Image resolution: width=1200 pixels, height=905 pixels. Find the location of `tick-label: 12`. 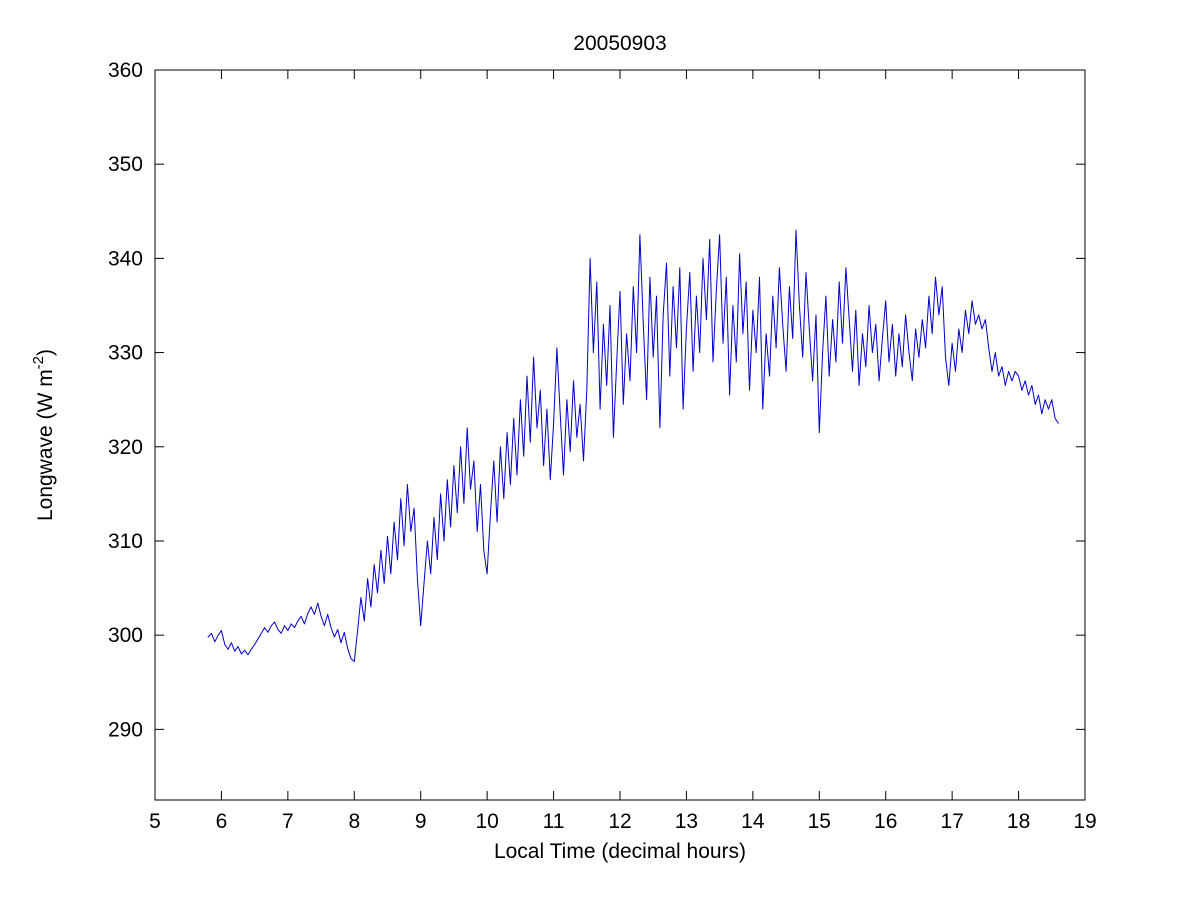

tick-label: 12 is located at coordinates (619, 821).